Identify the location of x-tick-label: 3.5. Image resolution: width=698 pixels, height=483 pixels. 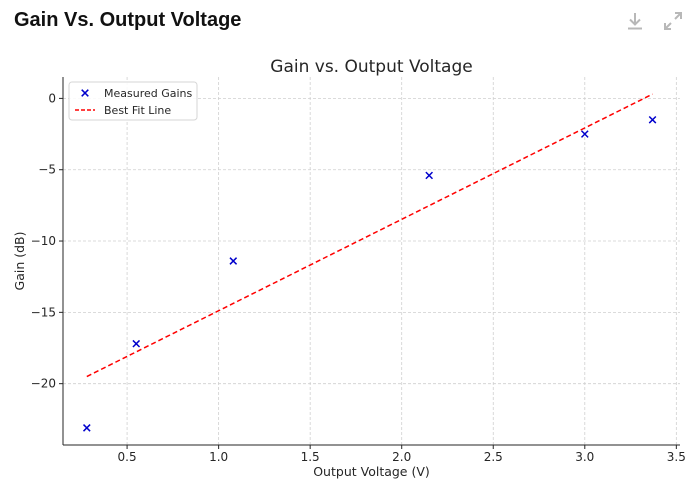
(676, 457).